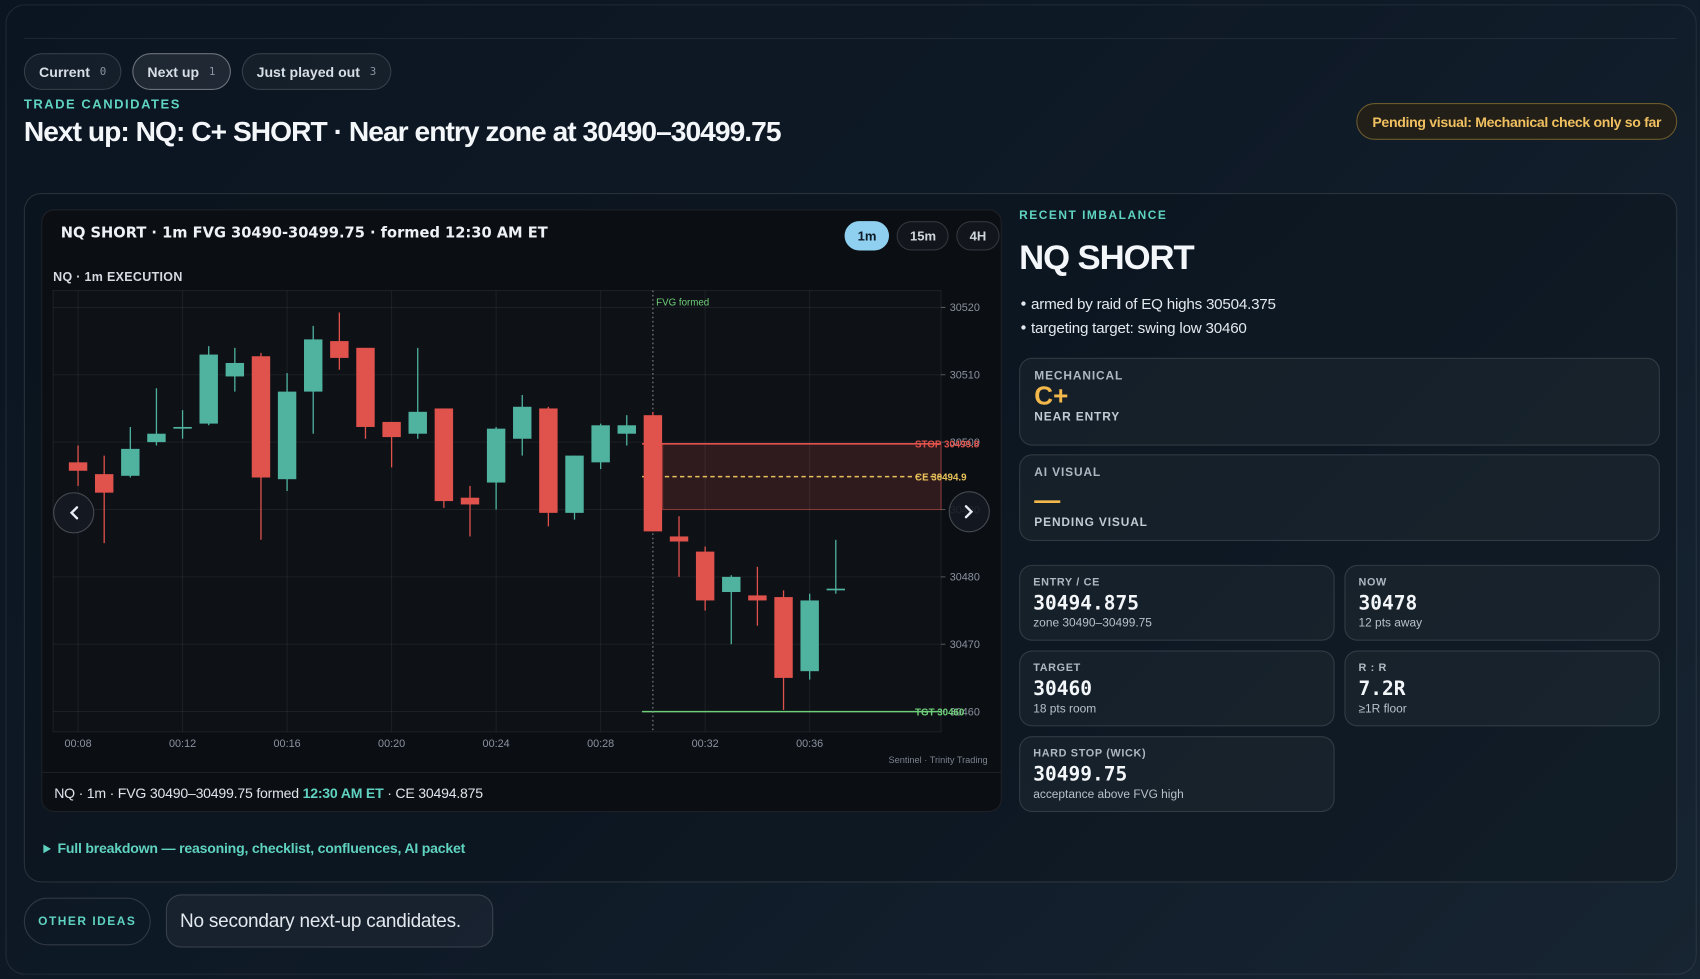  Describe the element at coordinates (212, 71) in the screenshot. I see `tab-count: 1` at that location.